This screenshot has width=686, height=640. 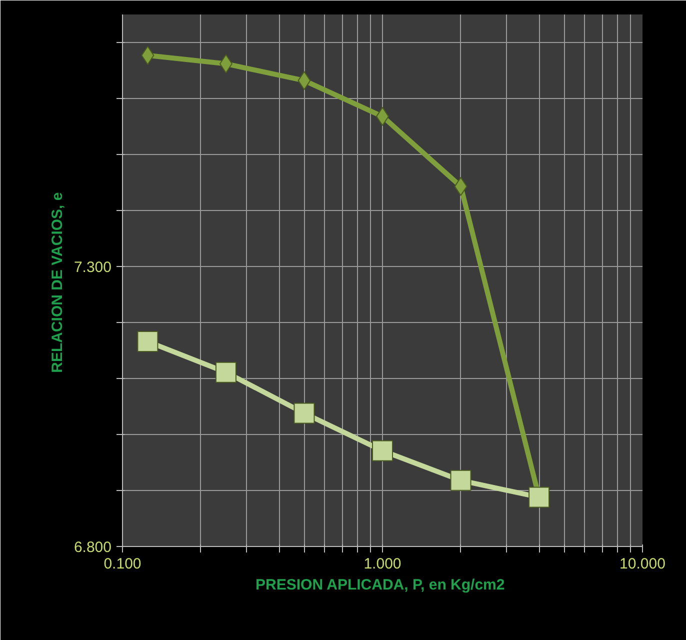 I want to click on x-tick-label: 1.000, so click(x=383, y=564).